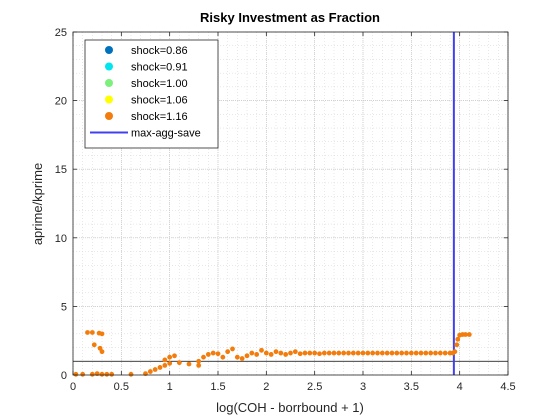  What do you see at coordinates (314, 387) in the screenshot?
I see `x-tick-label: 2.5` at bounding box center [314, 387].